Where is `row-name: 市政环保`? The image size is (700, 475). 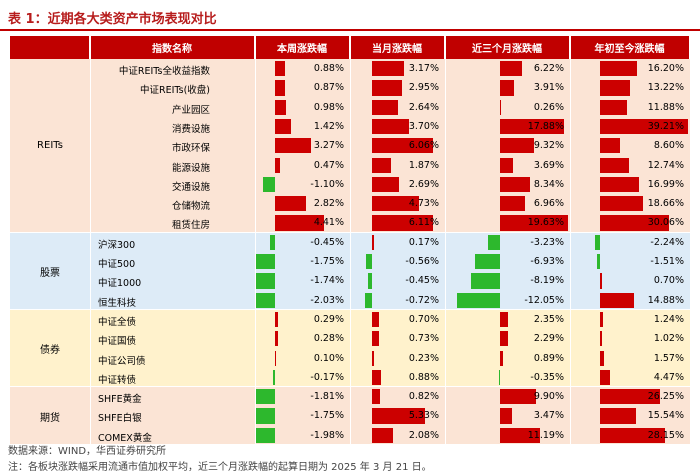 row-name: 市政环保 is located at coordinates (190, 149).